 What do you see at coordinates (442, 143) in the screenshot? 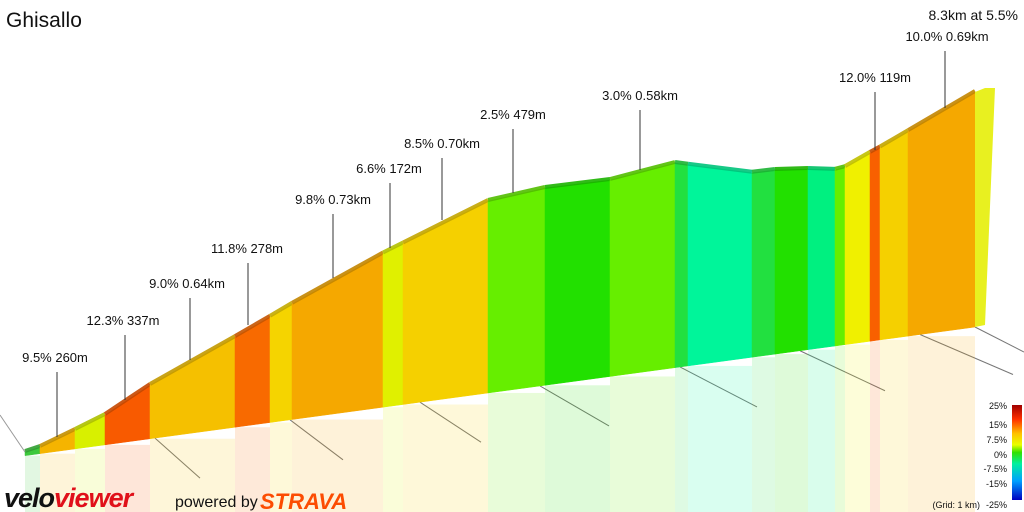
I see `callout-label: 8.5% 0.70km` at bounding box center [442, 143].